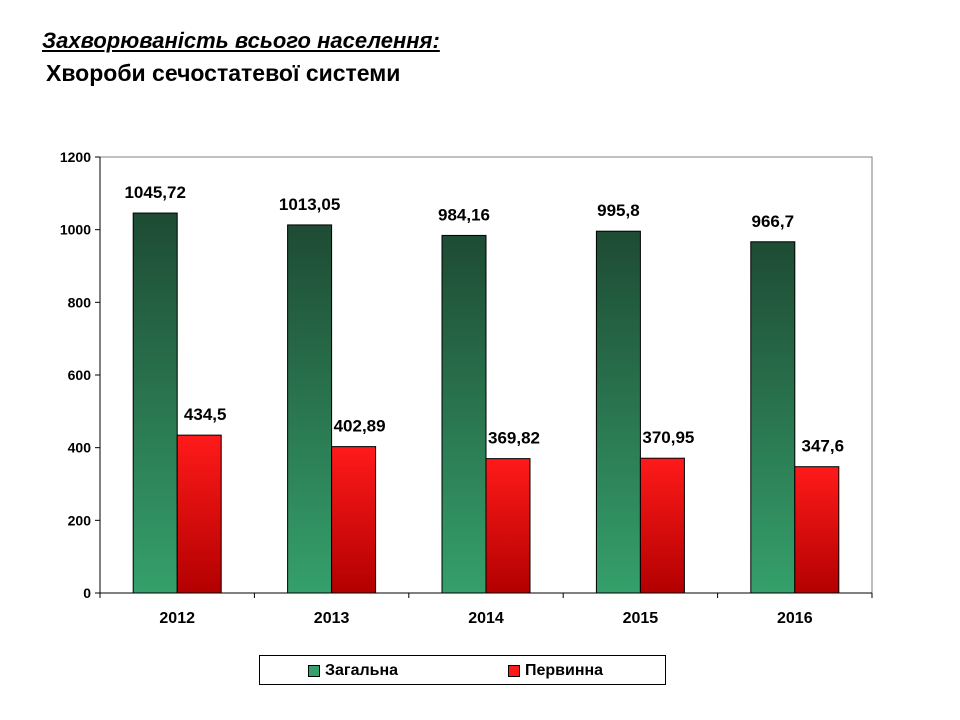 This screenshot has height=720, width=960. Describe the element at coordinates (641, 618) in the screenshot. I see `x-tick-label: 2015` at that location.